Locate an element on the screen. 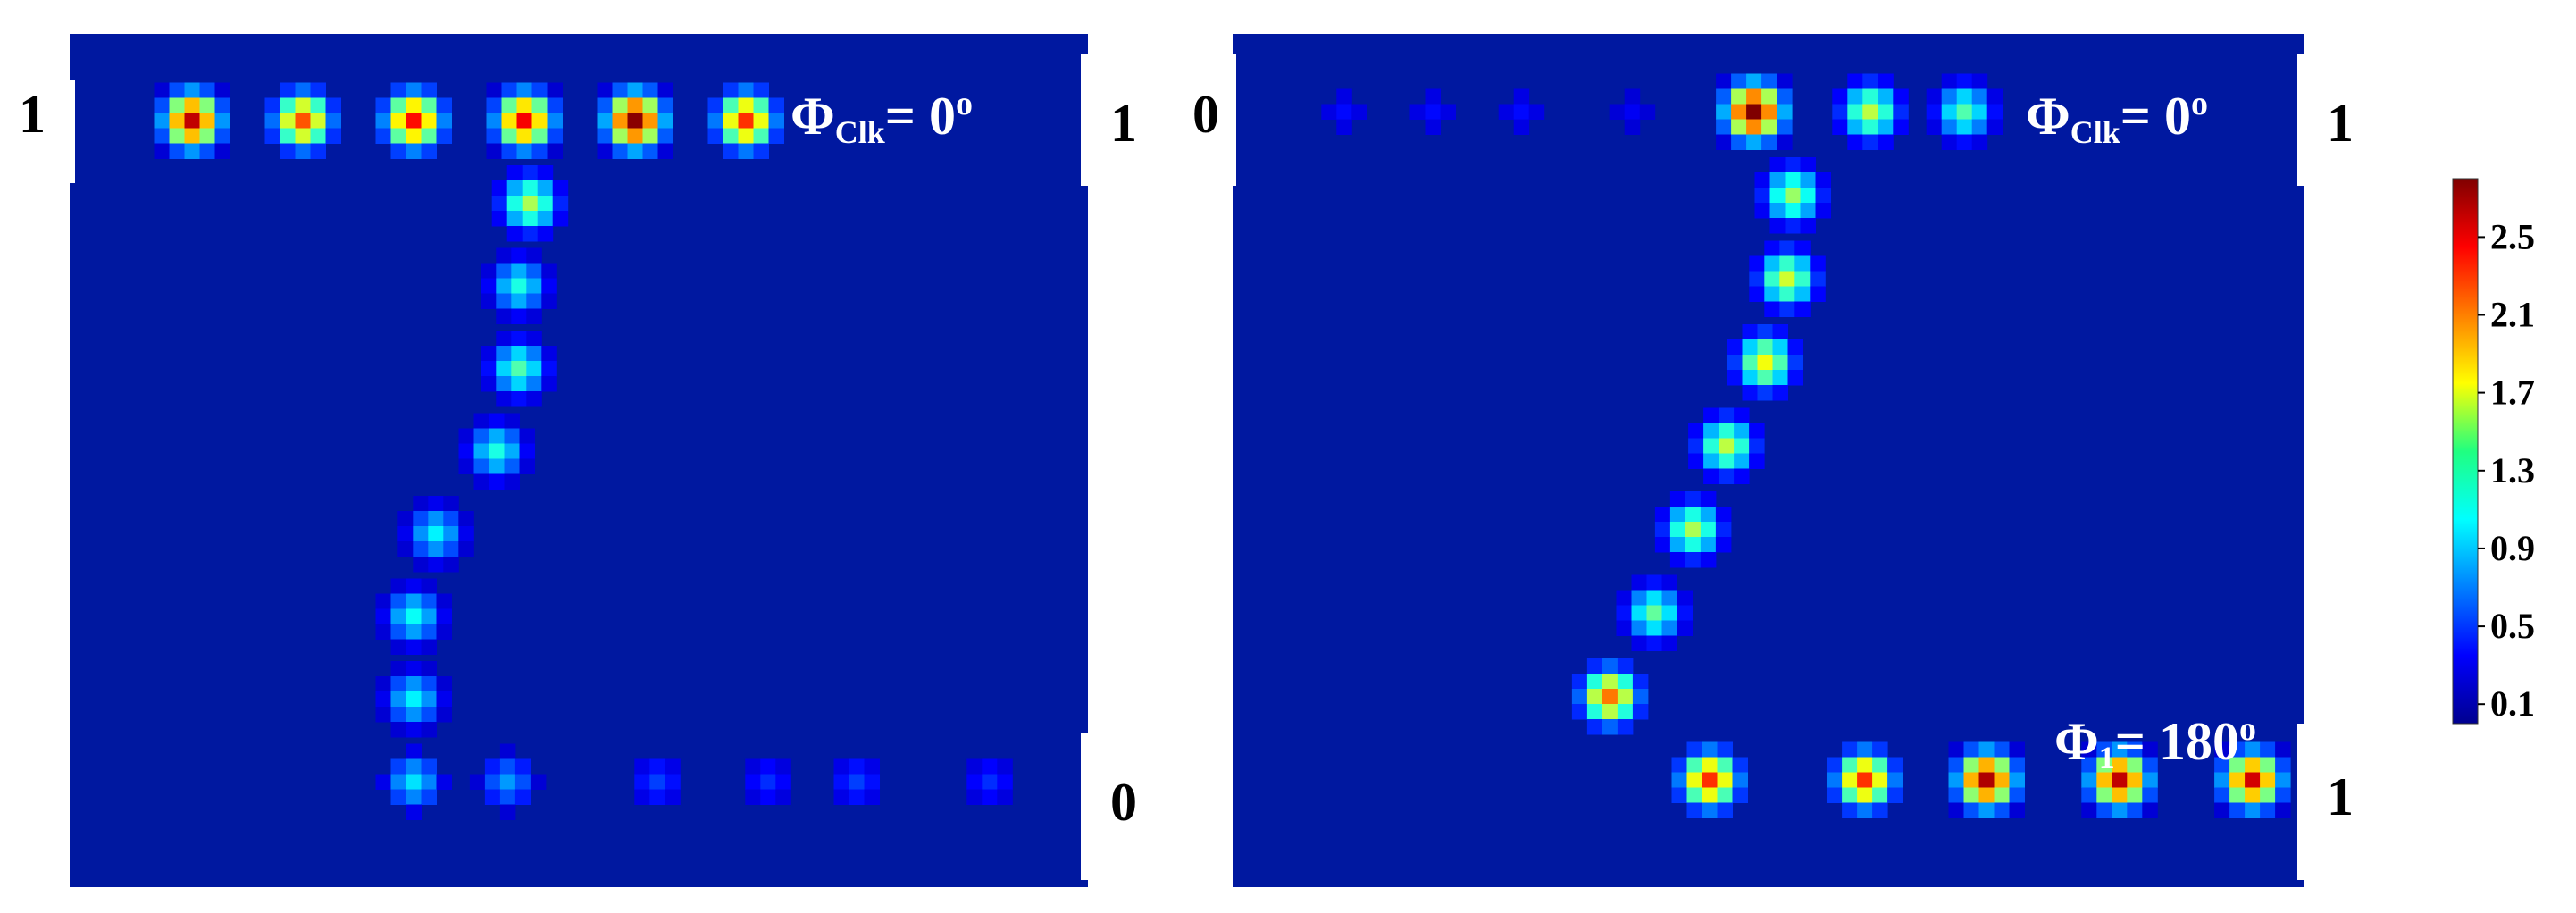 The width and height of the screenshot is (2576, 913). right-phase-top-symbol: Φ is located at coordinates (2048, 116).